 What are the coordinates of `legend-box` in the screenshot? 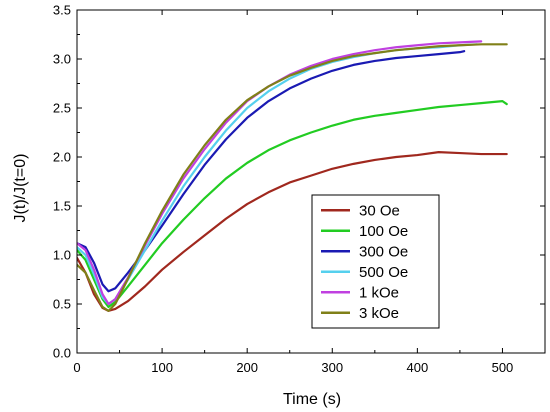 It's located at (375, 261).